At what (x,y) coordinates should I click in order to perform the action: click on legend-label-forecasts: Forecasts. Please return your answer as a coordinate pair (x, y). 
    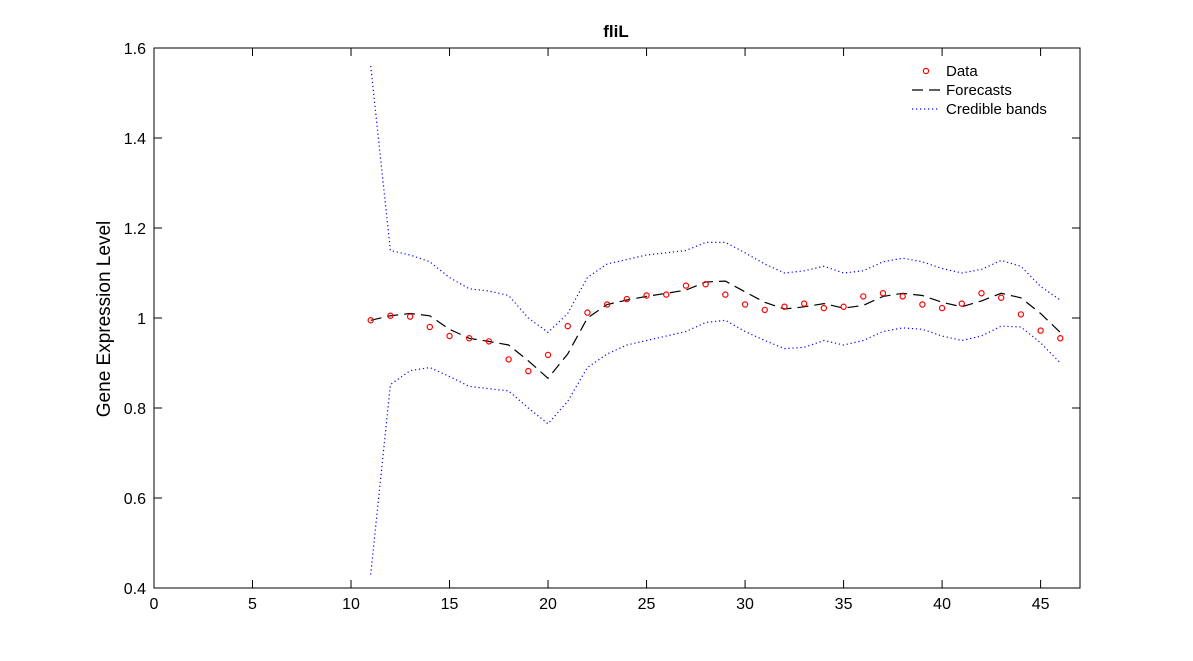
    Looking at the image, I should click on (979, 90).